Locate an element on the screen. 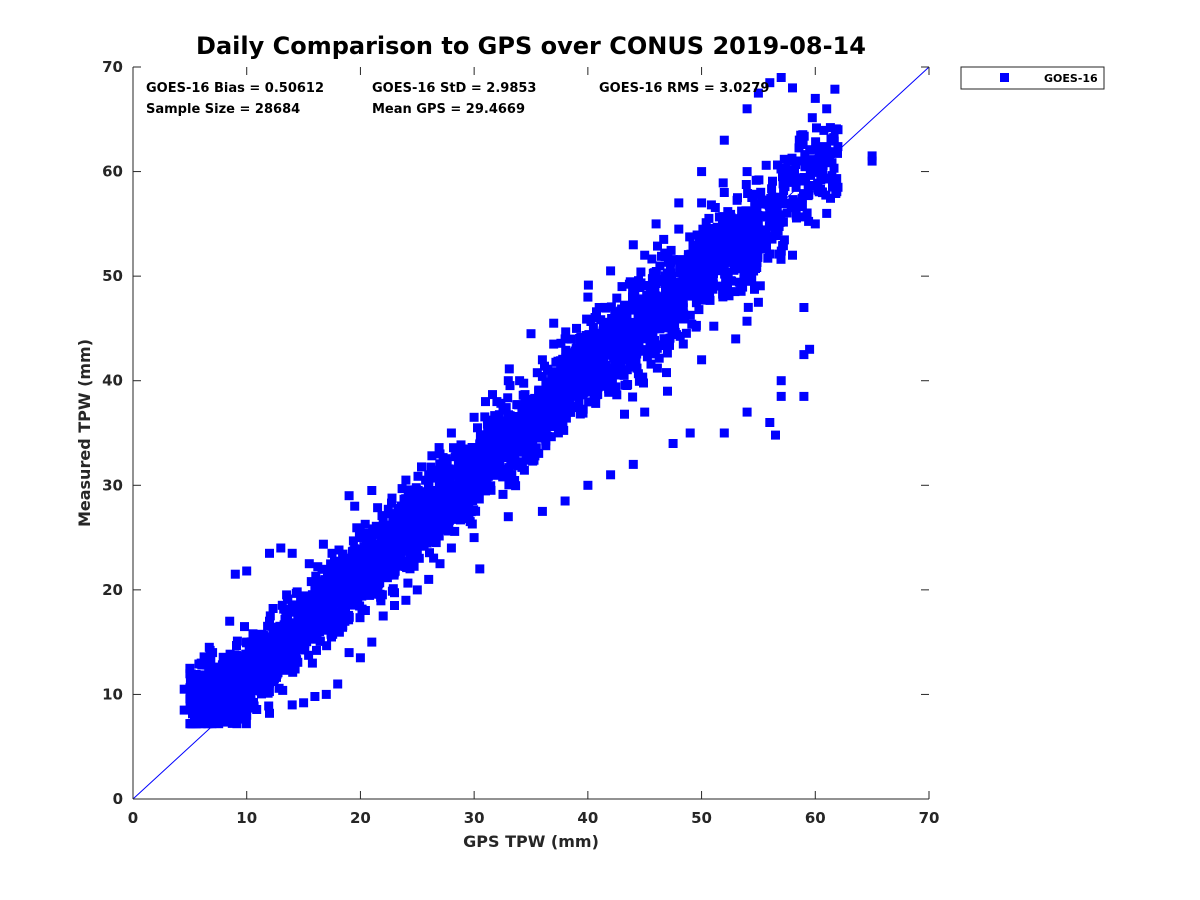 Image resolution: width=1200 pixels, height=900 pixels. x-tick-label: 40 is located at coordinates (587, 818).